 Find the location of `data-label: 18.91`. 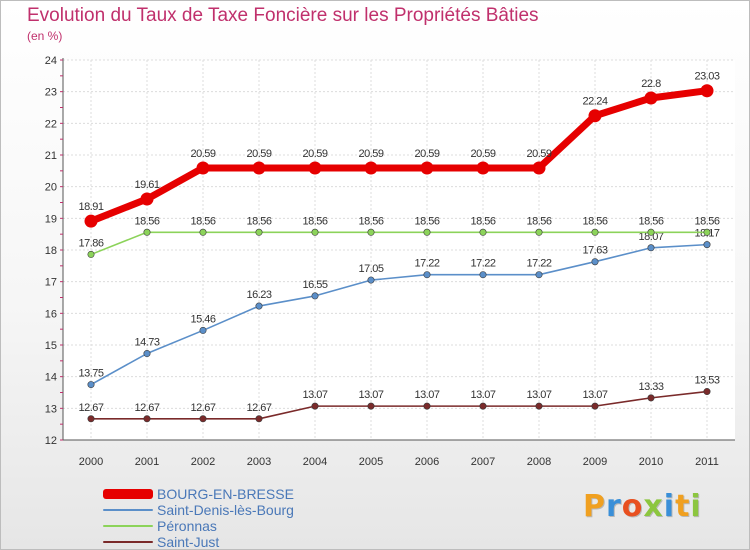

data-label: 18.91 is located at coordinates (90, 207).